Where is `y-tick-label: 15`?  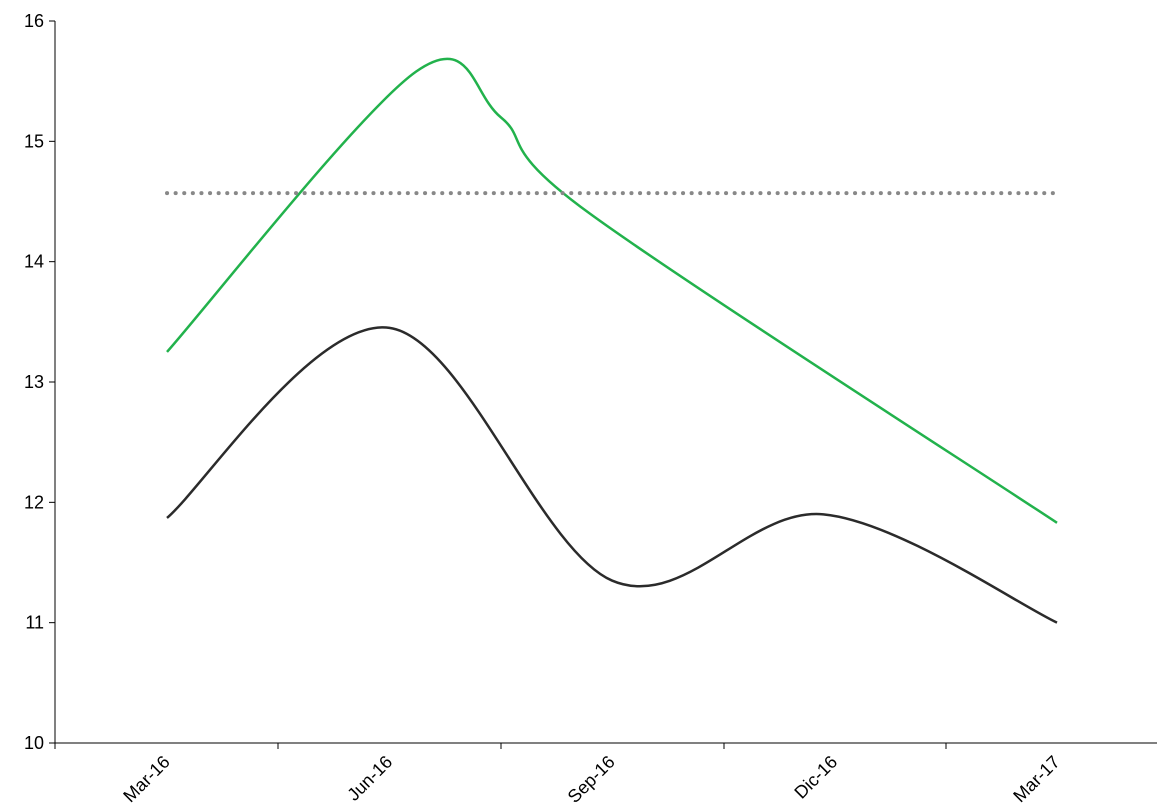
y-tick-label: 15 is located at coordinates (34, 141).